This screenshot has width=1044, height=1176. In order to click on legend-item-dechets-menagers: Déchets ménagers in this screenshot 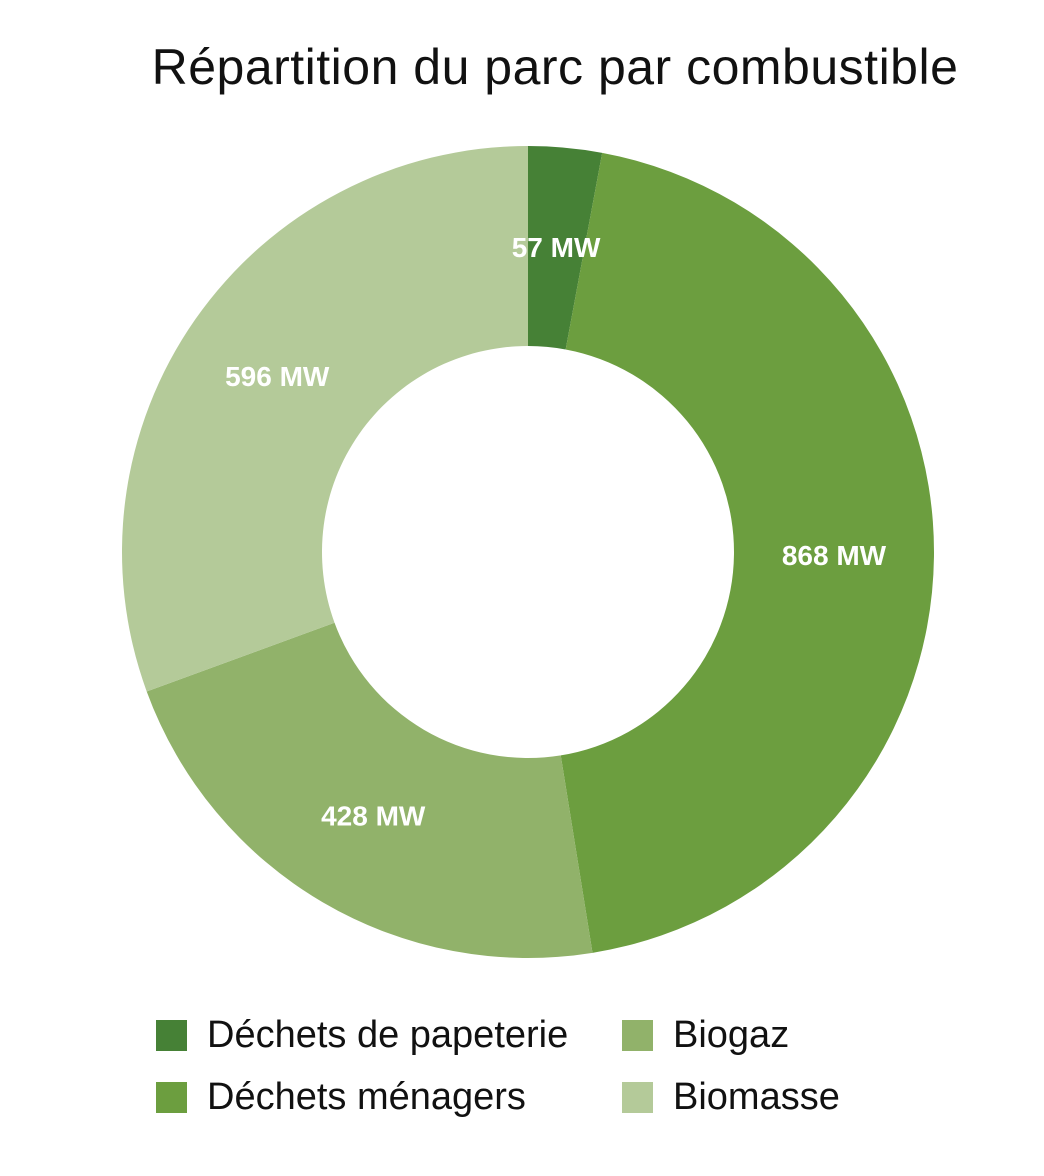, I will do `click(341, 1097)`.